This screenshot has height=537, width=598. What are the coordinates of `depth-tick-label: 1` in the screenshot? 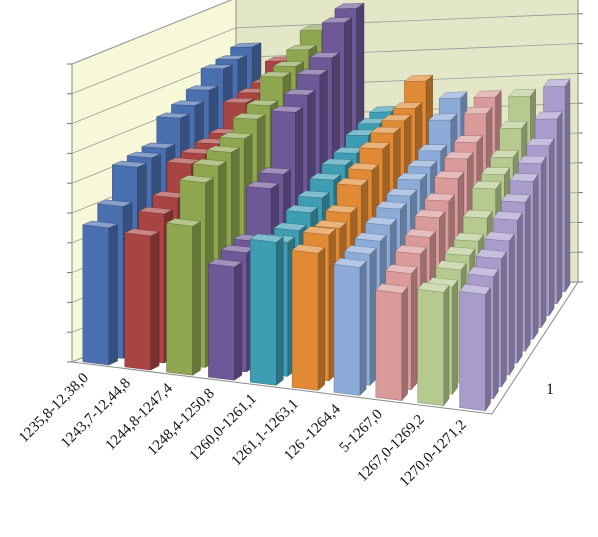 It's located at (550, 389).